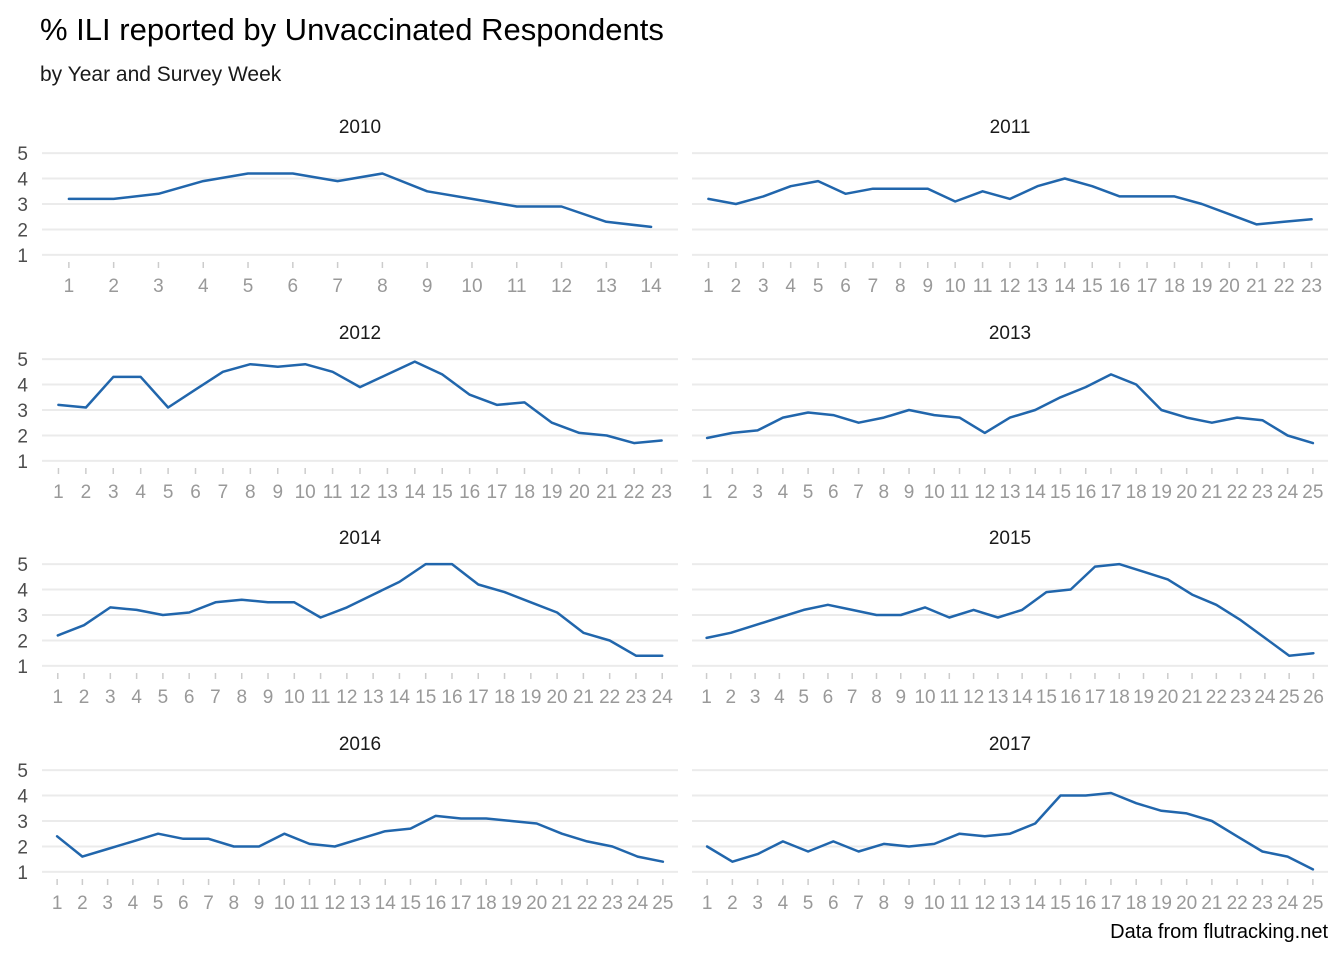 Image resolution: width=1344 pixels, height=960 pixels. What do you see at coordinates (1010, 744) in the screenshot?
I see `panel-strip-label: 2017` at bounding box center [1010, 744].